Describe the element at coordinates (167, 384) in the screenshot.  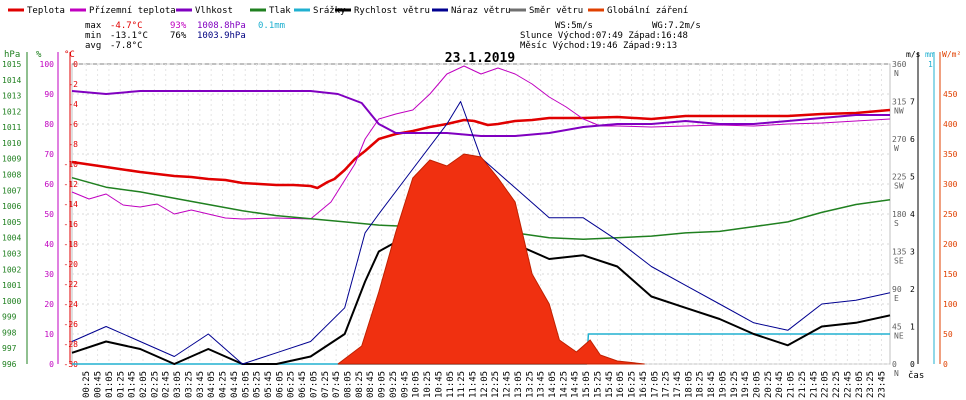
I see `x-tick-label: 02:45` at that location.